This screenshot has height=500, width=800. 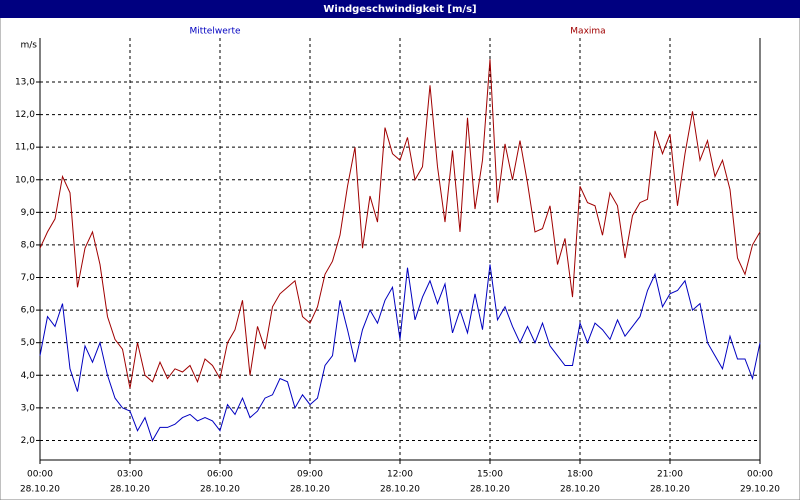 I want to click on y-tick-label: 5,0, so click(x=28, y=343).